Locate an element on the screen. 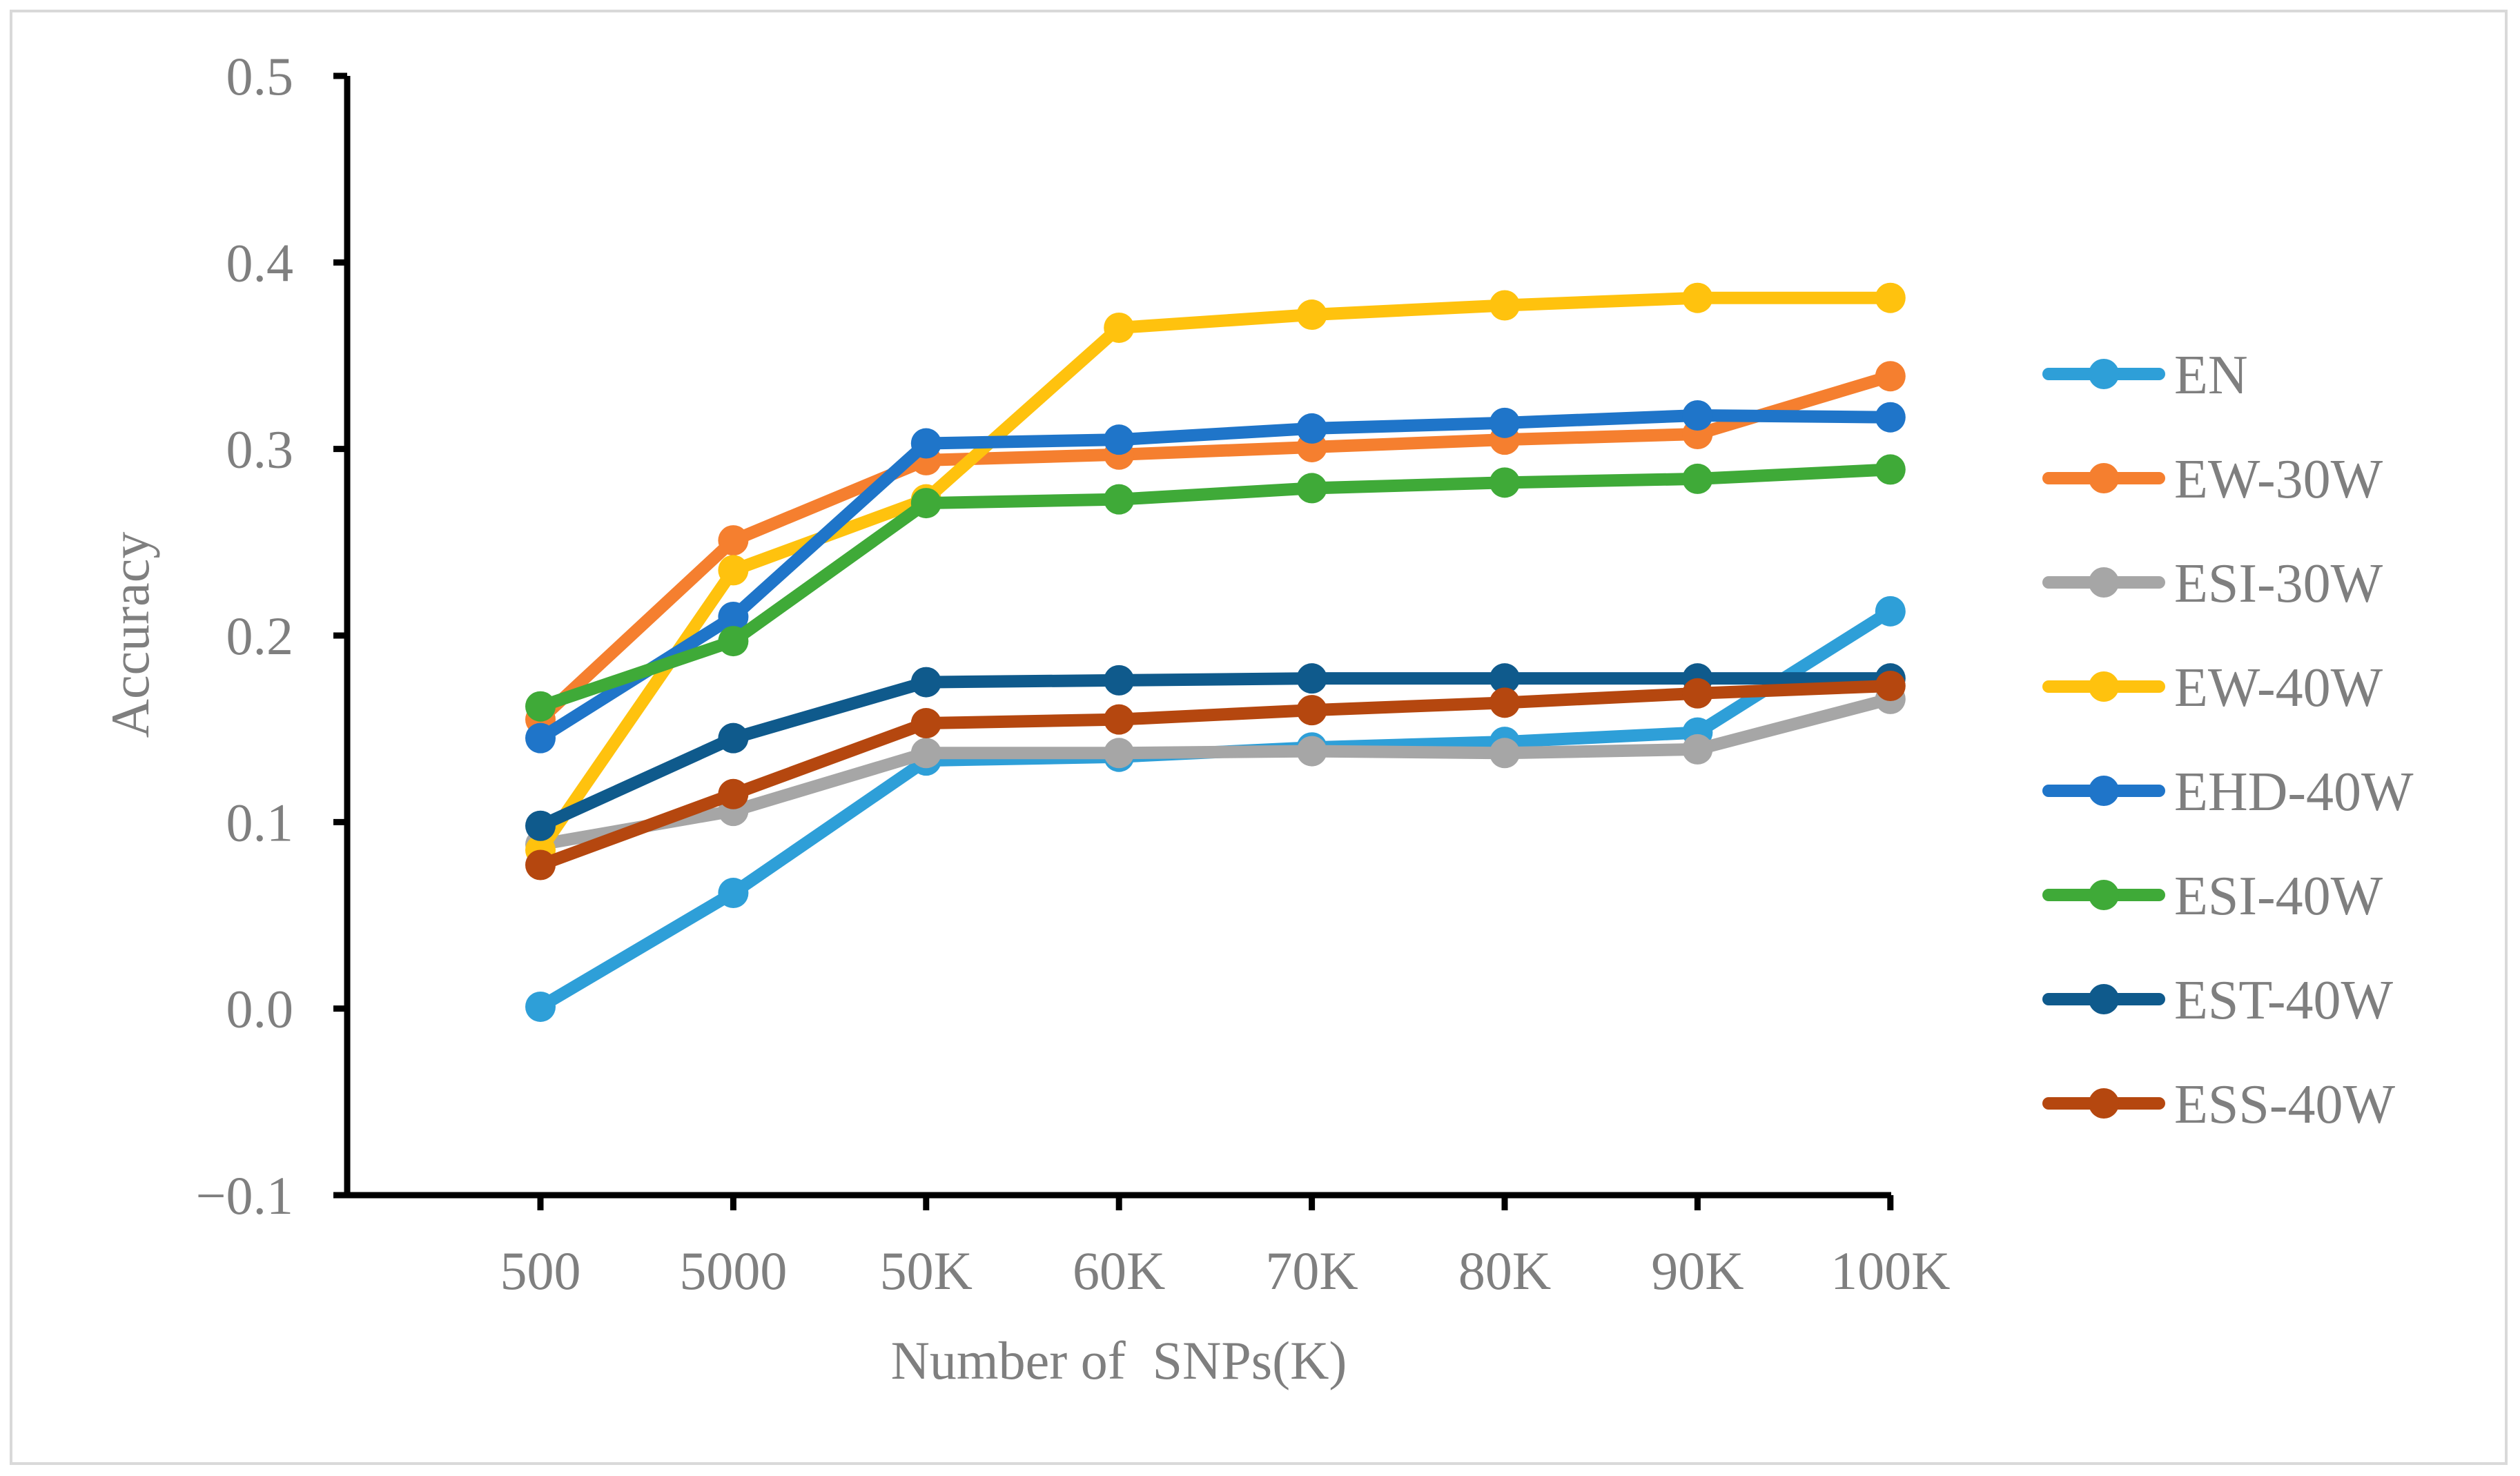  legend-label: ESI-30W is located at coordinates (2278, 583).